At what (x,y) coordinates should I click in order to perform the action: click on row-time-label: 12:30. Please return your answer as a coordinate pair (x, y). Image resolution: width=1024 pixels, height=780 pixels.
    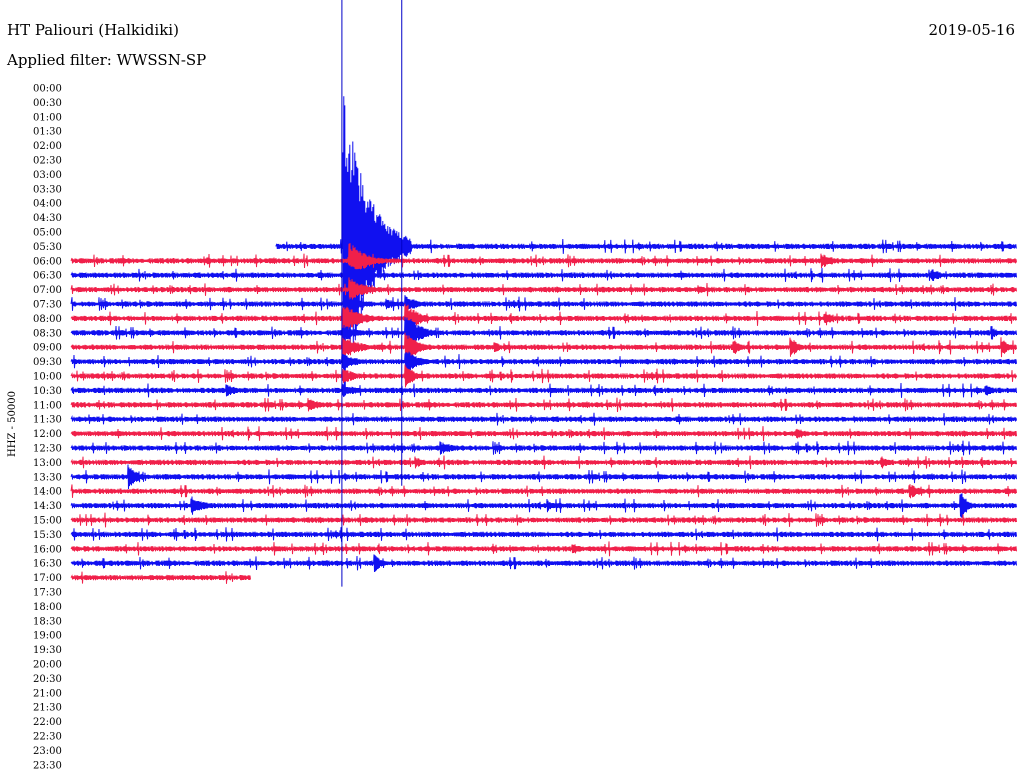
    Looking at the image, I should click on (47, 449).